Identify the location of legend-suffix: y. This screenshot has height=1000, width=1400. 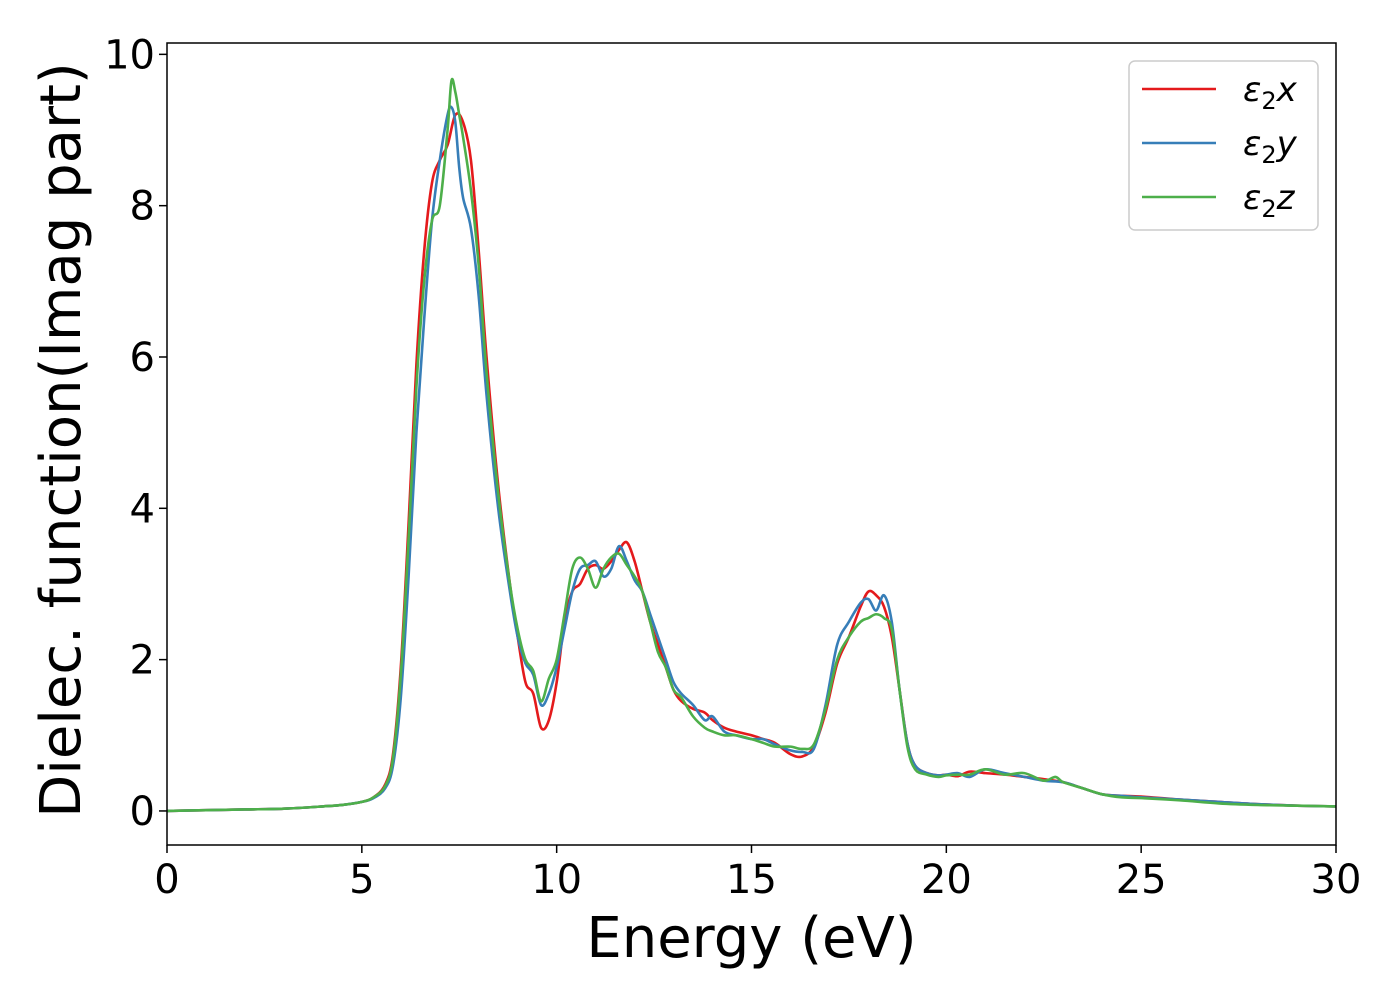
(1287, 144).